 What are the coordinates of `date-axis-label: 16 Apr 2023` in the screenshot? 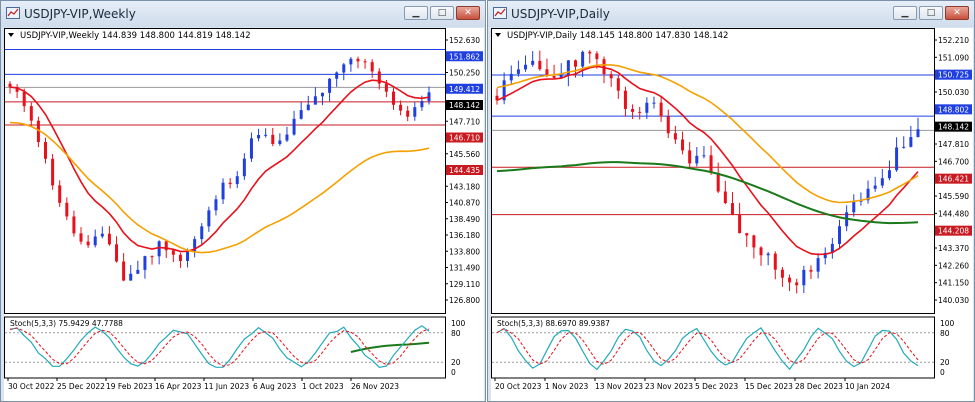 It's located at (178, 386).